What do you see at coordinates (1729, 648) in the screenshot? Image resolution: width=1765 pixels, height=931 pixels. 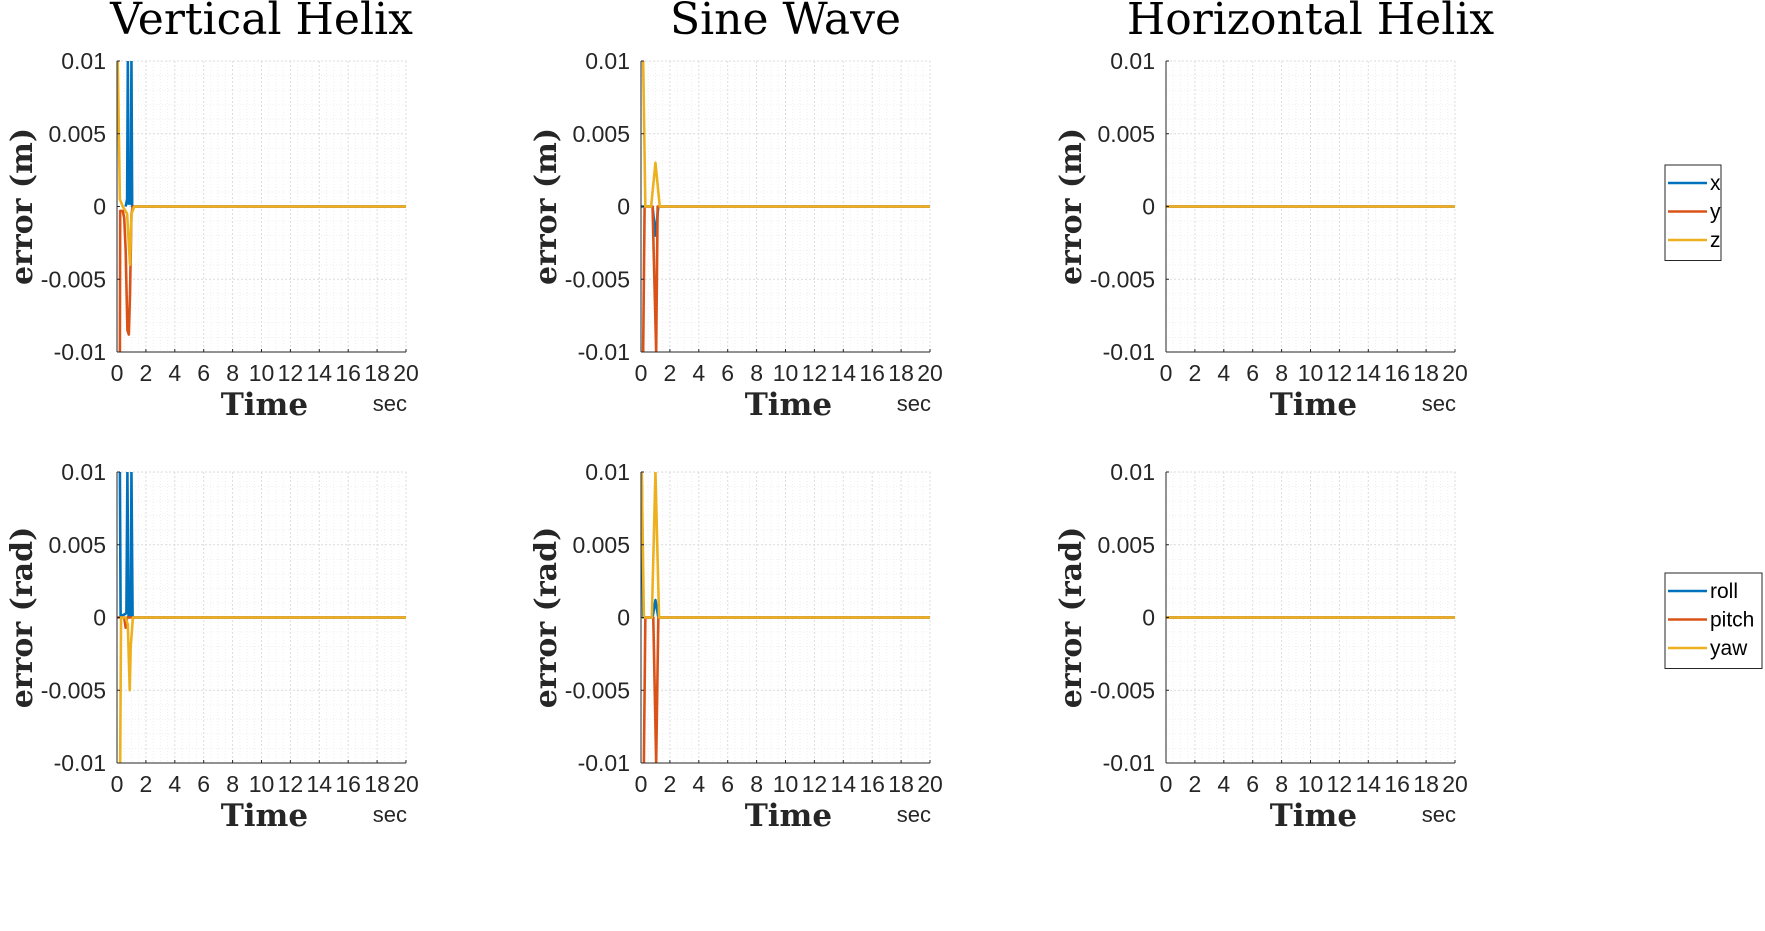 I see `legend-label-yaw: yaw` at bounding box center [1729, 648].